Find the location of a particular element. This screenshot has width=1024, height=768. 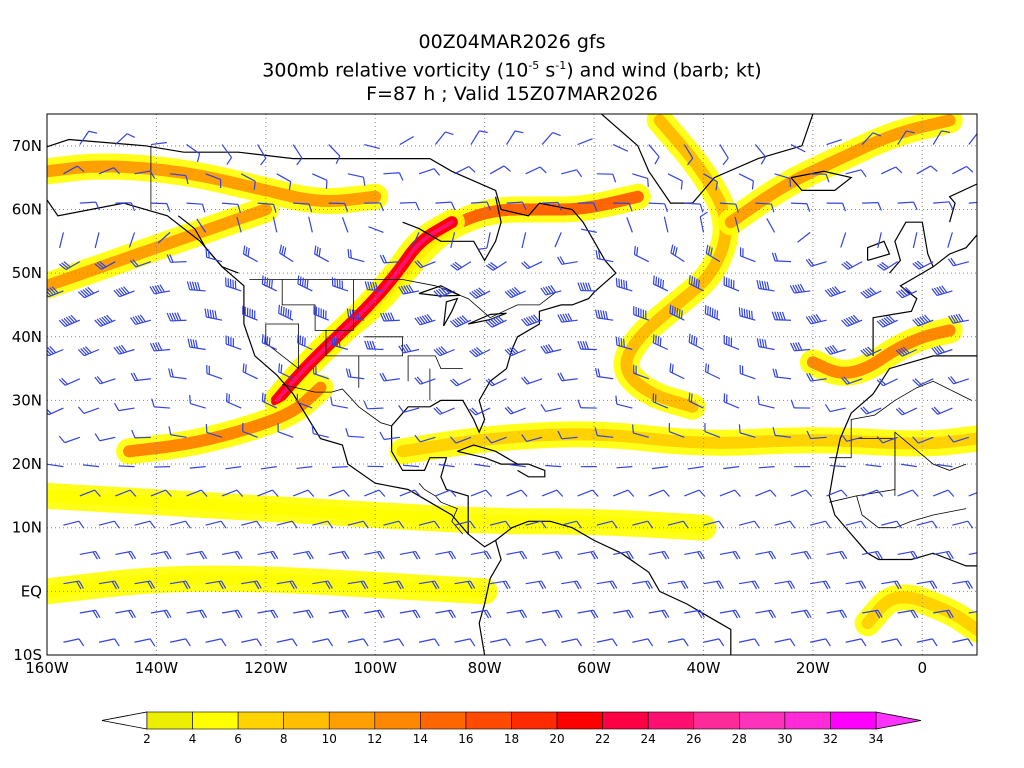

vorticity-band-core is located at coordinates (676, 263).